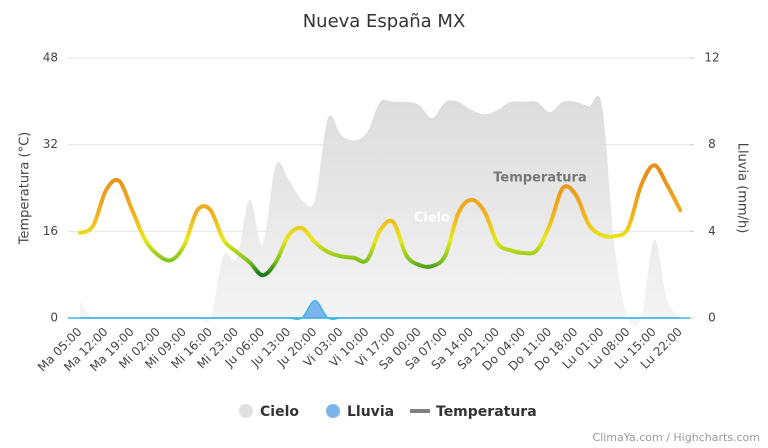 The width and height of the screenshot is (768, 448). Describe the element at coordinates (676, 437) in the screenshot. I see `credits: ClimaYa.com / Highcharts.com` at that location.